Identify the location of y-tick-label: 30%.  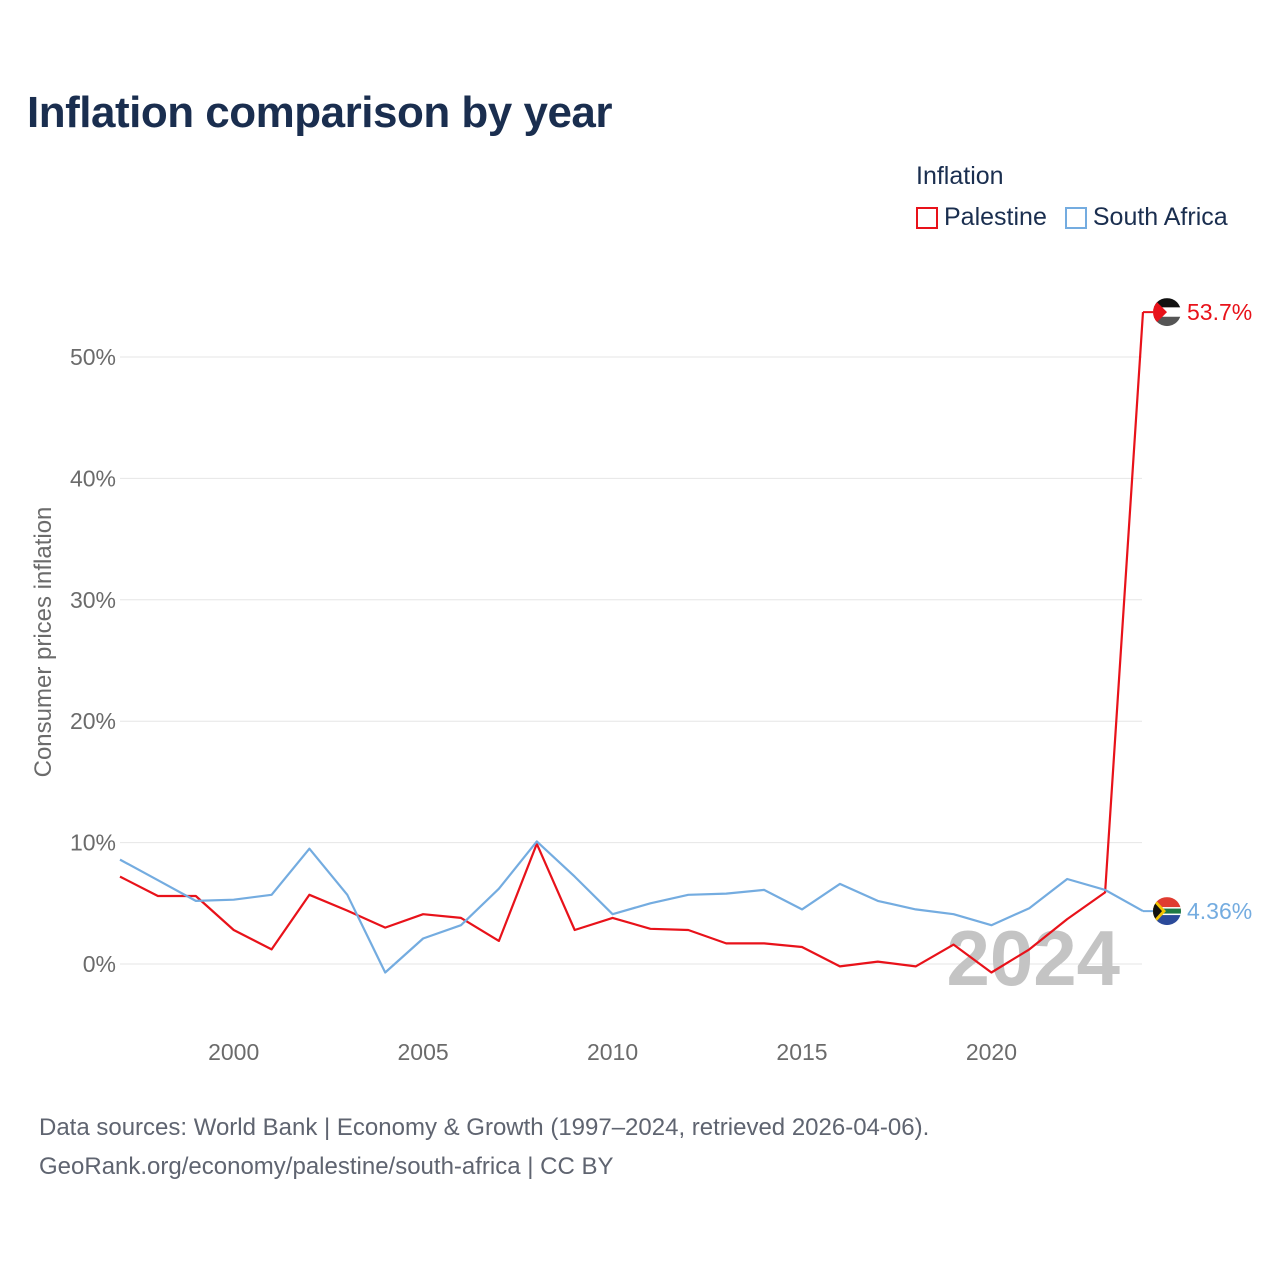
(93, 600).